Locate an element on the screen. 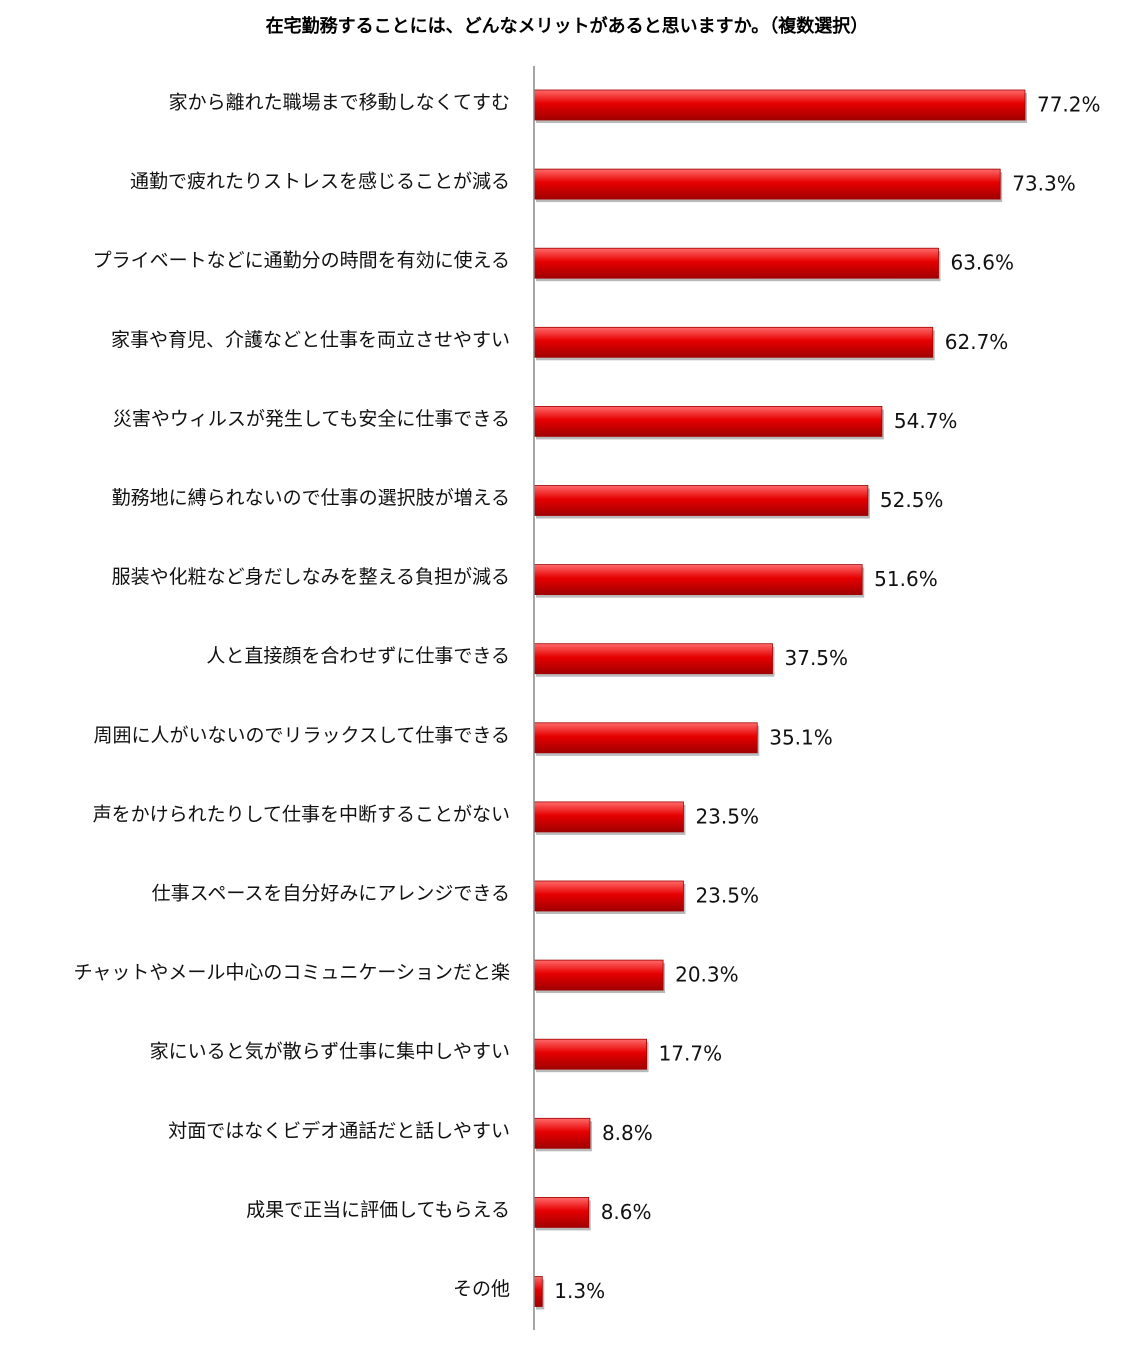  category-label: その他 is located at coordinates (481, 1289).